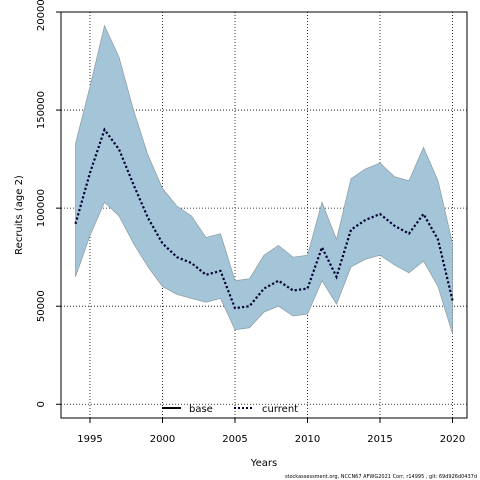 The height and width of the screenshot is (480, 480). Describe the element at coordinates (379, 439) in the screenshot. I see `x-tick-label: 2015` at that location.